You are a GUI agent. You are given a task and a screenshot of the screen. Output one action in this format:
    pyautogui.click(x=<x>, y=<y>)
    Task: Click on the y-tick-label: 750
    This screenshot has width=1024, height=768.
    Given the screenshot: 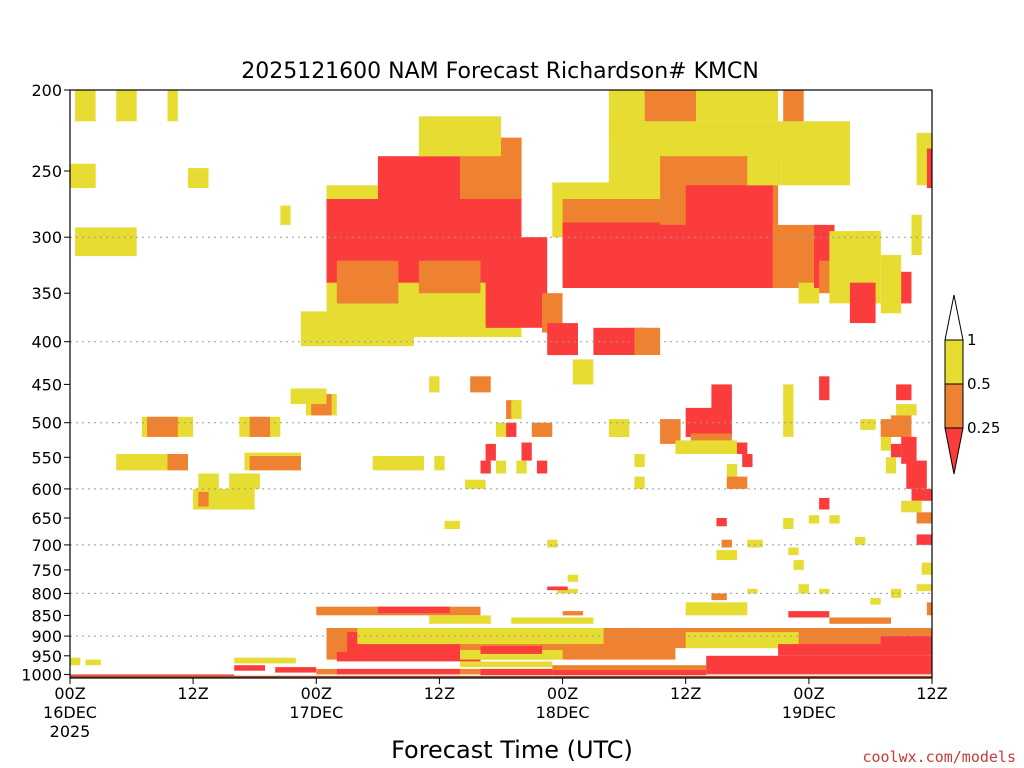 What is the action you would take?
    pyautogui.click(x=46, y=570)
    